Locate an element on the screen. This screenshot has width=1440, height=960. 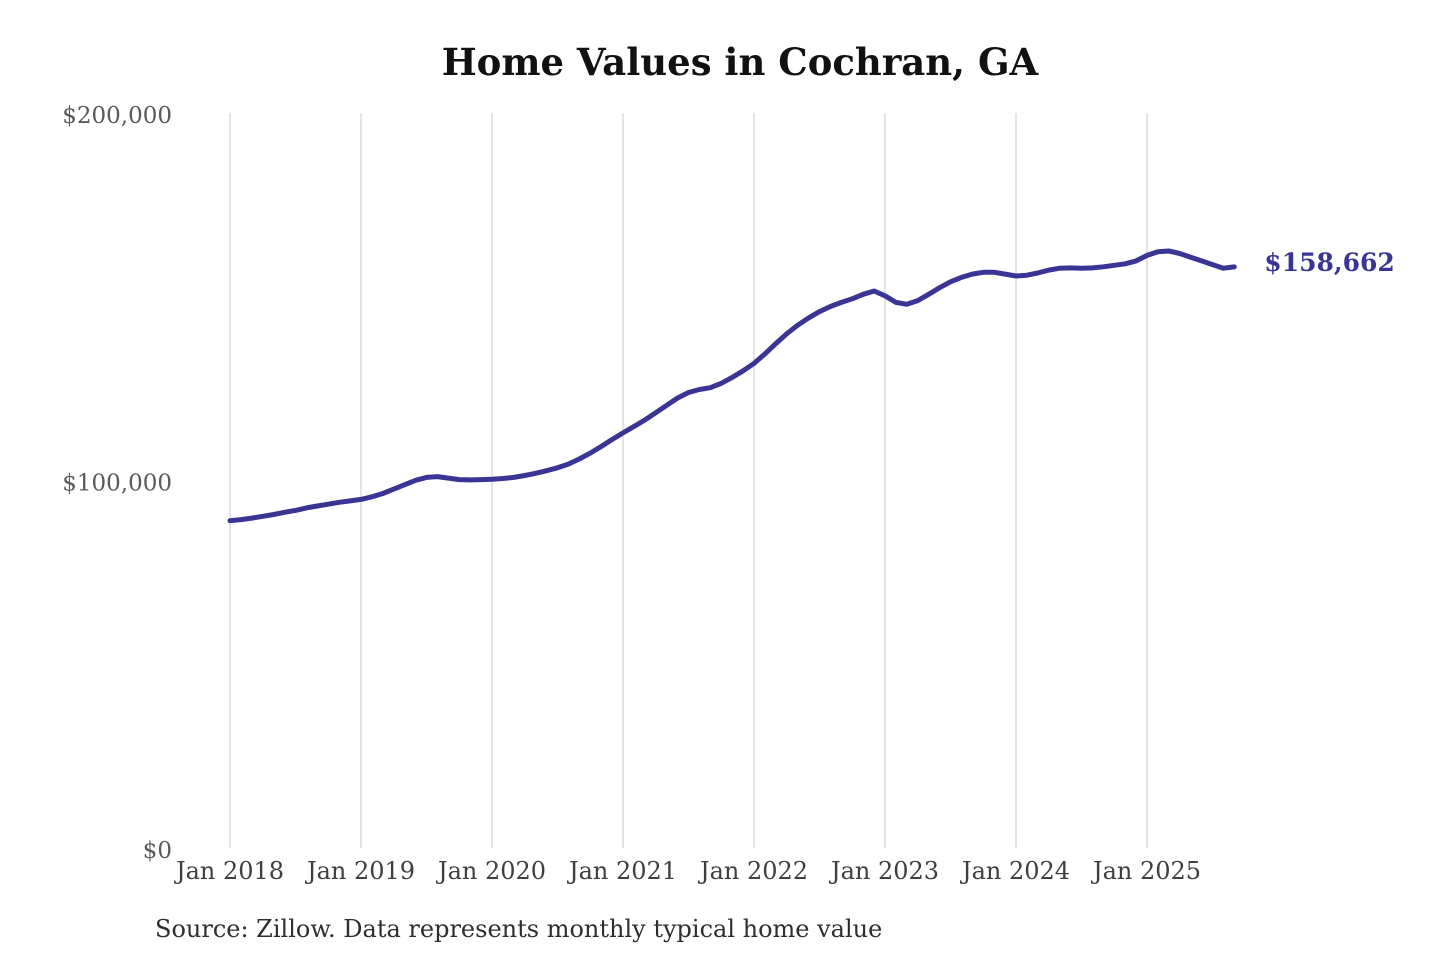
x-axis-tick-label: Jan 2018 is located at coordinates (228, 871).